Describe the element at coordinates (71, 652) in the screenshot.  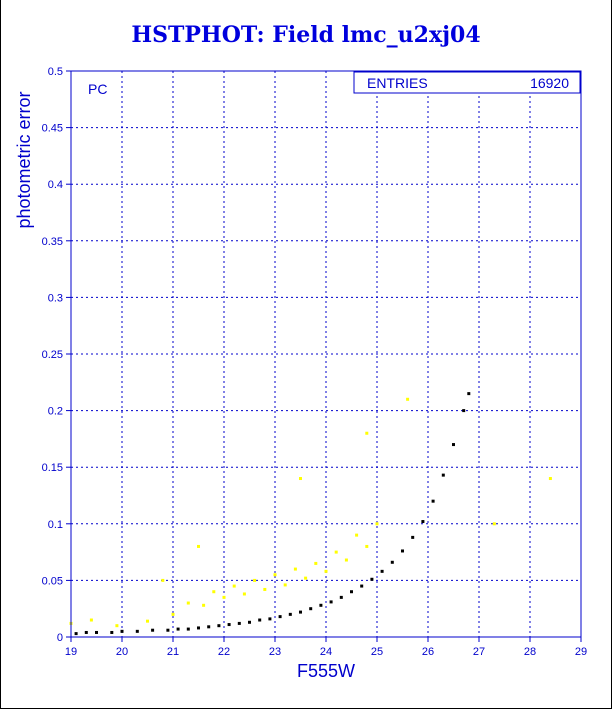
I see `x-tick-label: 19` at that location.